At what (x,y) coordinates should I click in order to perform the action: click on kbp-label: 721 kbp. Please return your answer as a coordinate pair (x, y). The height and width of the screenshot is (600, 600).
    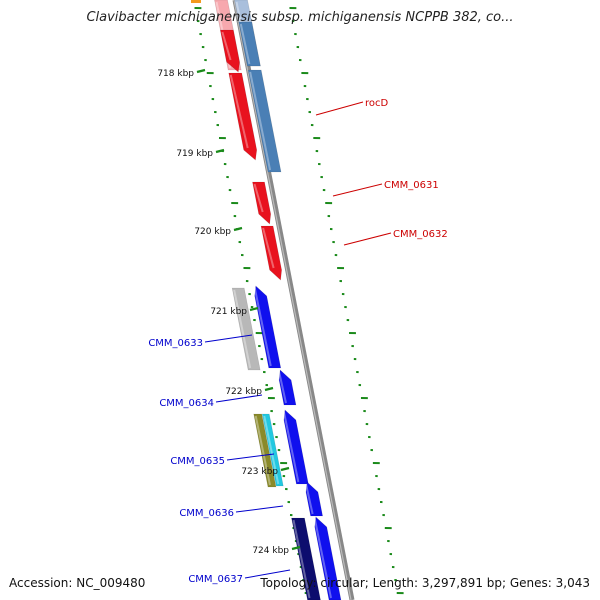
    Looking at the image, I should click on (228, 312).